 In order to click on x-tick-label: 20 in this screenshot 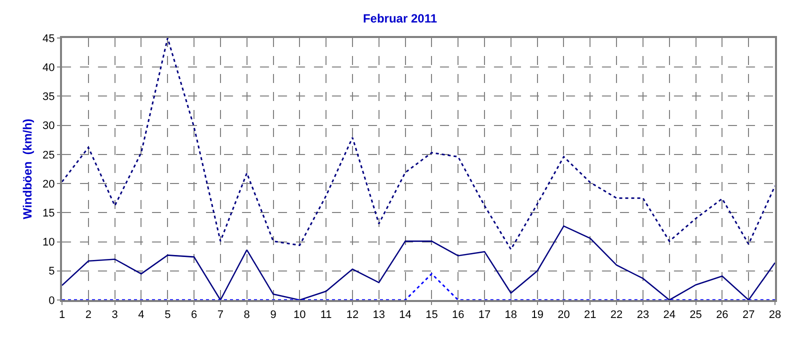, I will do `click(564, 315)`.